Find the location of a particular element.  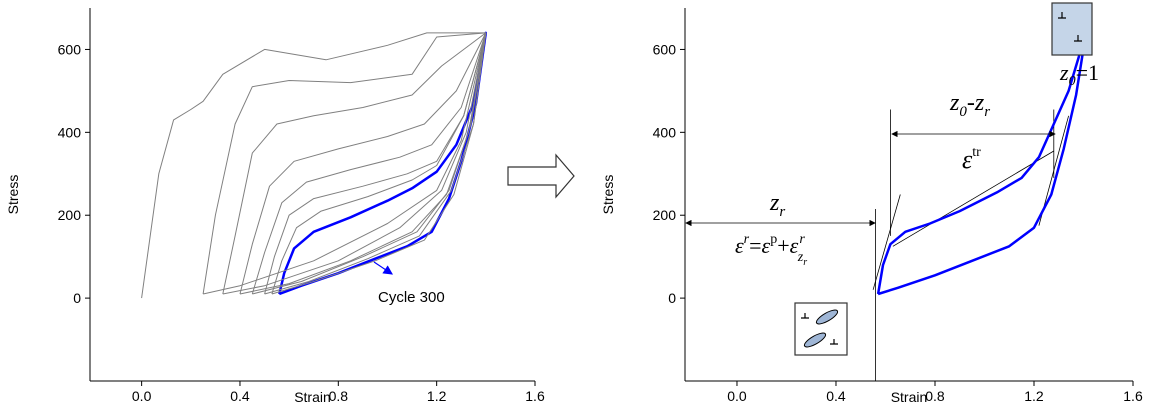

annotation-arrow is located at coordinates (383, 268).